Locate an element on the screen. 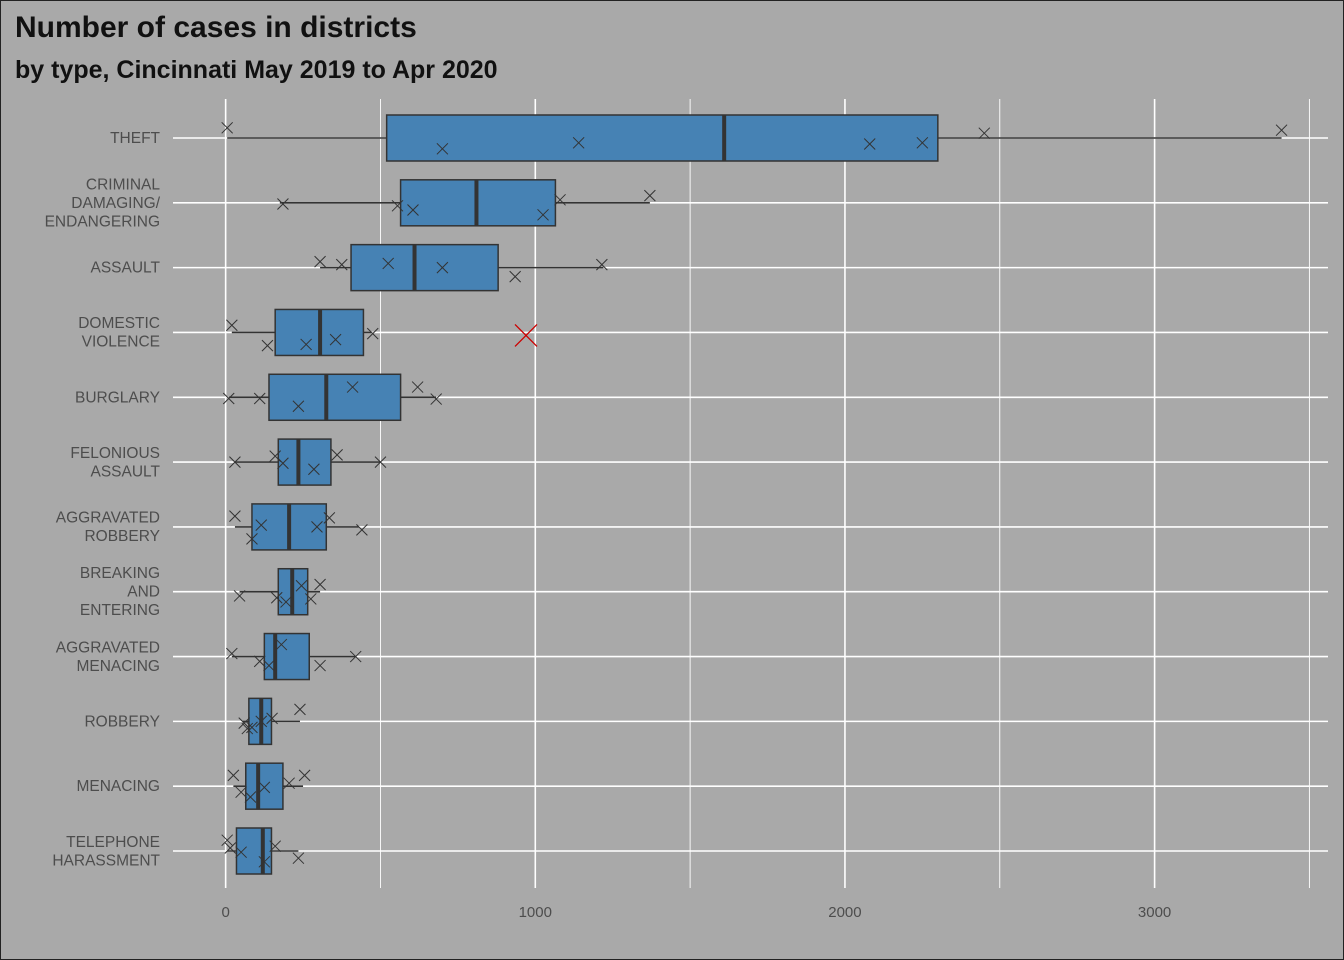 This screenshot has width=1344, height=960. chart-title: Number of cases in districts is located at coordinates (216, 27).